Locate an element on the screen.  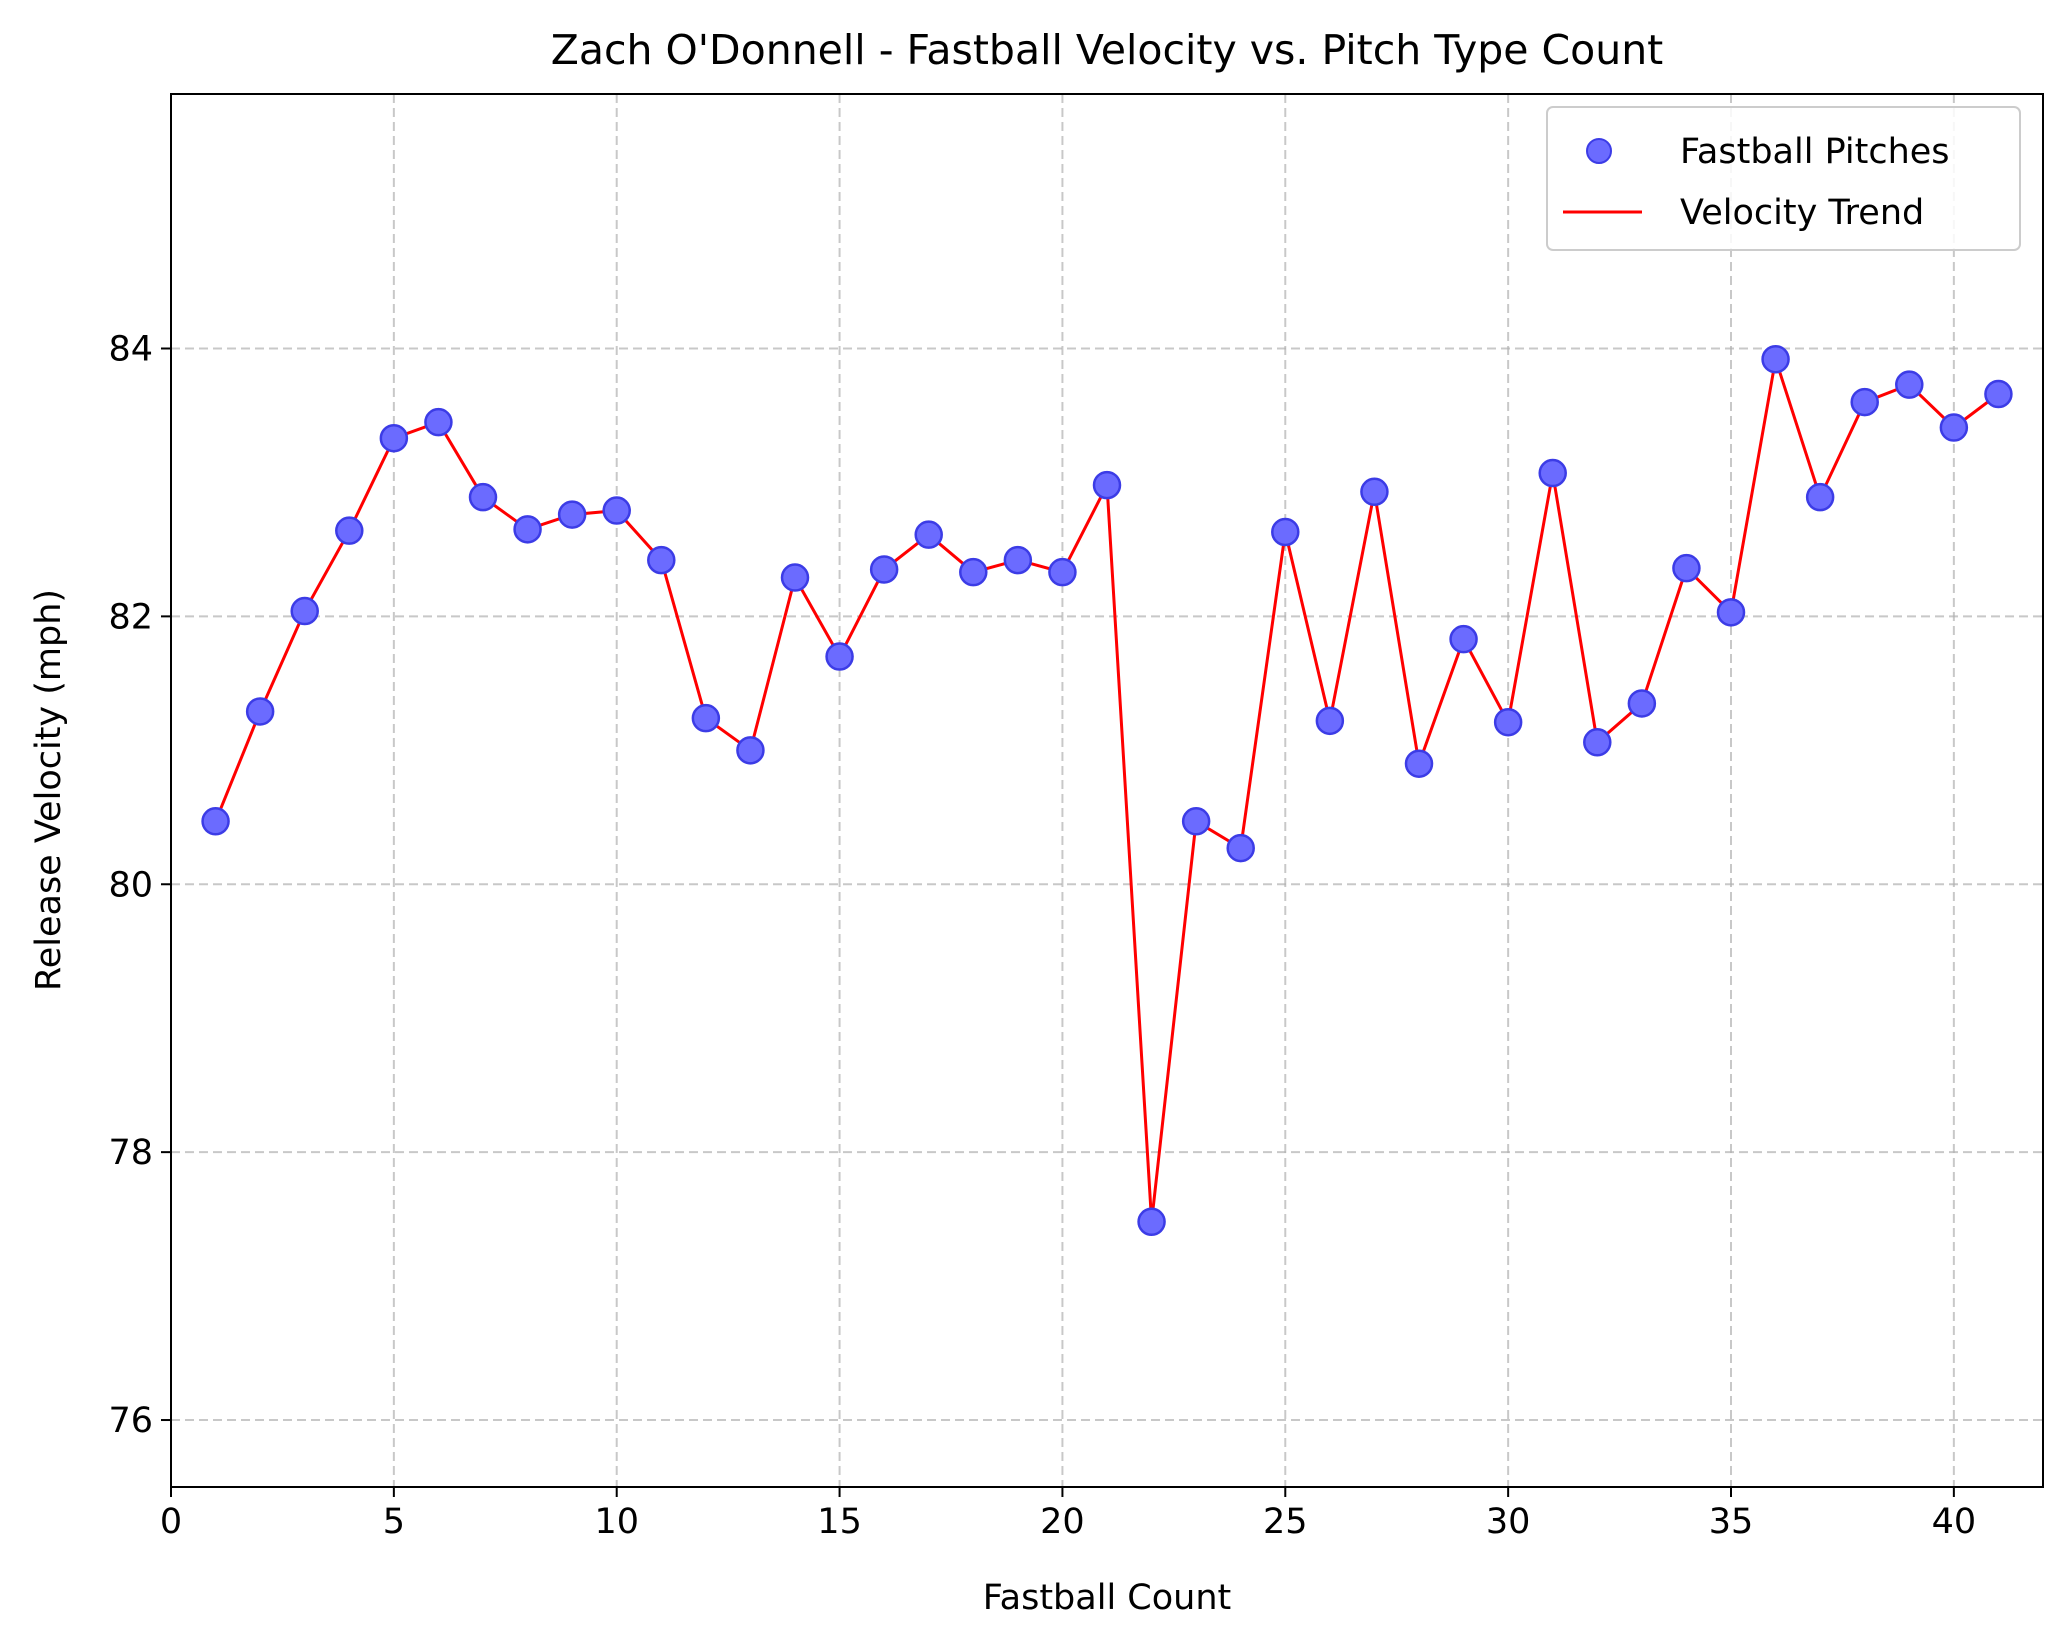
x-tick-label: 5 is located at coordinates (394, 1522).